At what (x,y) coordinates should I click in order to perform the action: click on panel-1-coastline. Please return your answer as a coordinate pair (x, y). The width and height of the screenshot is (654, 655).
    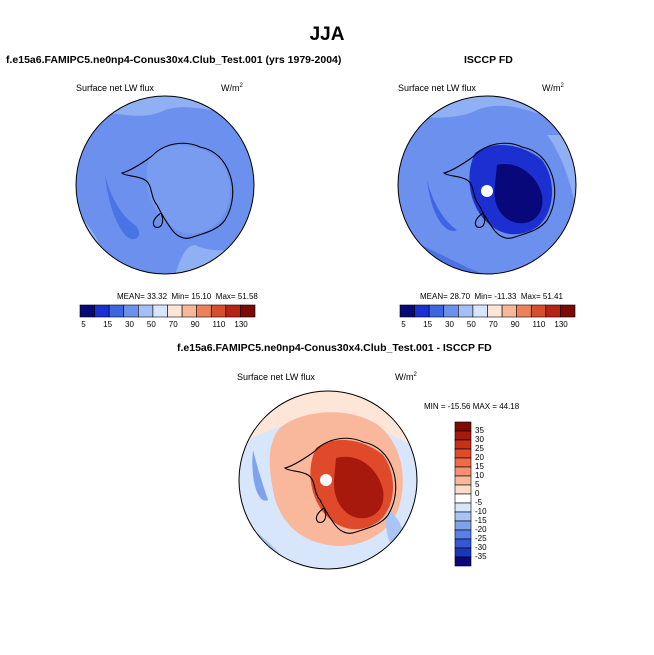
    Looking at the image, I should click on (177, 190).